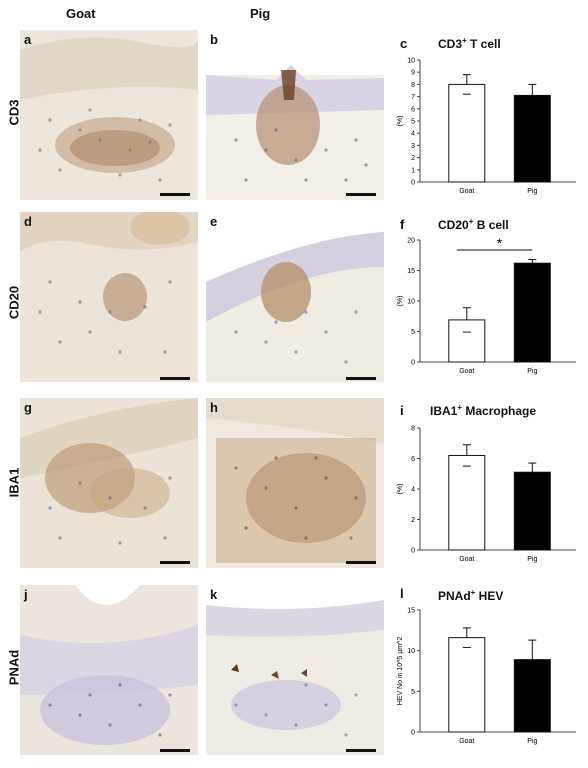 This screenshot has width=588, height=768. I want to click on micrograph-cd3-pig: b, so click(295, 115).